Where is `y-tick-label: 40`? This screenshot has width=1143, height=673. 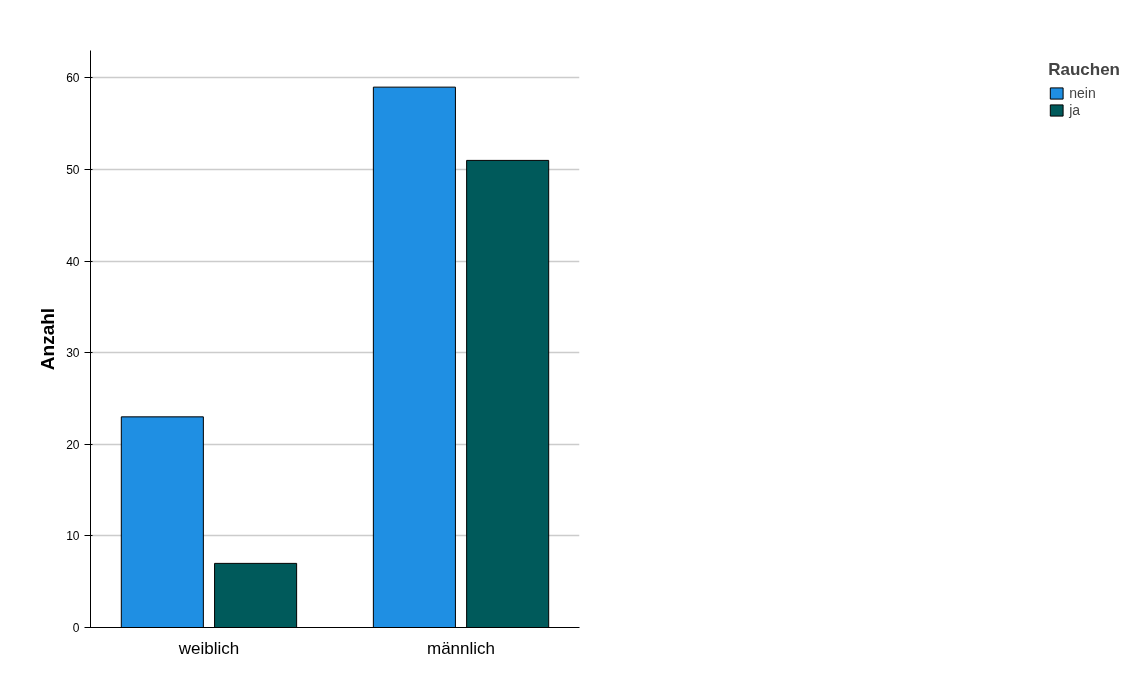 y-tick-label: 40 is located at coordinates (73, 261).